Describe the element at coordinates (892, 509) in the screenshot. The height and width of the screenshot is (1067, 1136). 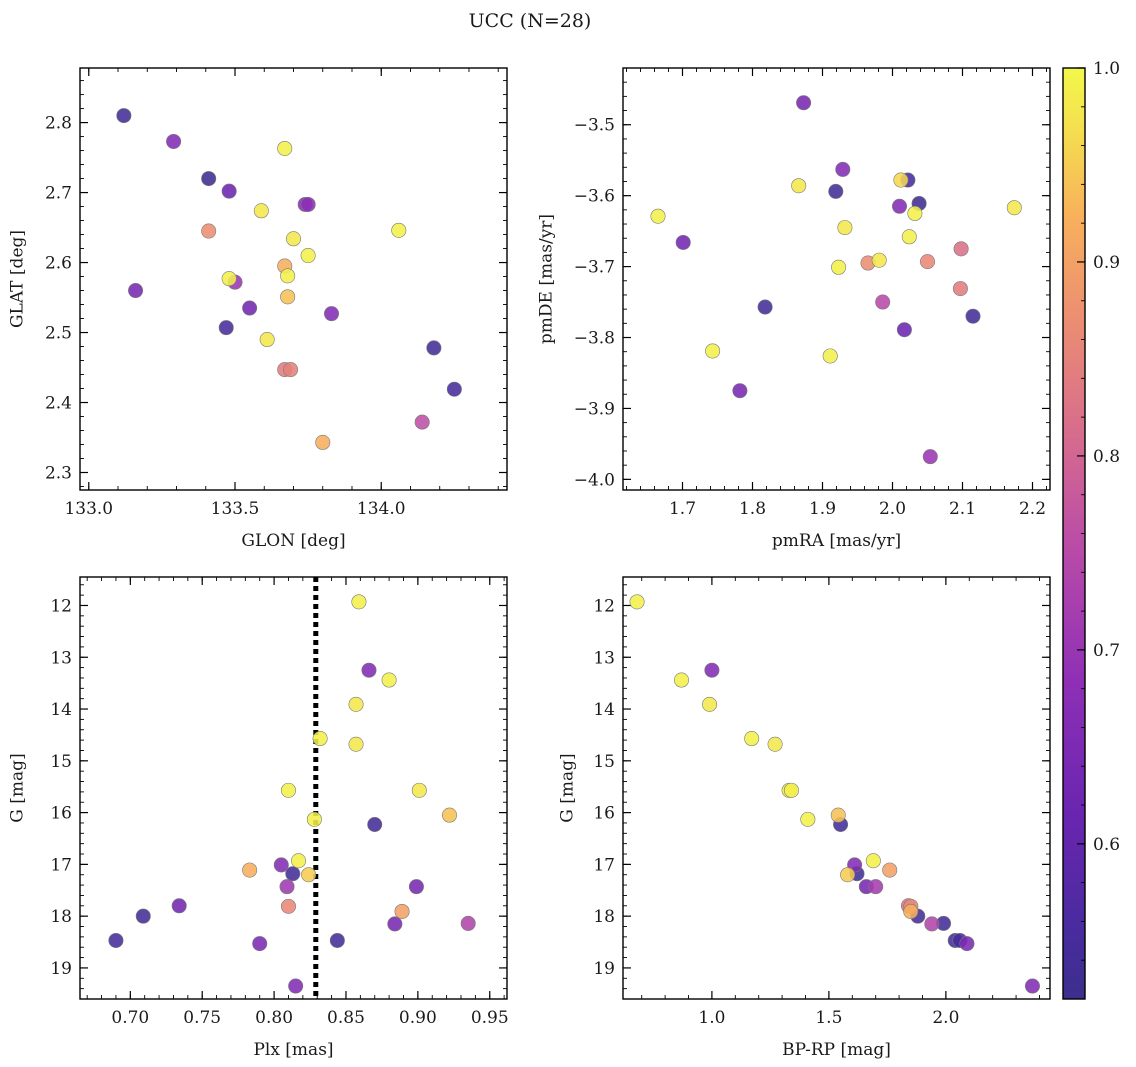
I see `x-tick-label: 2.0` at that location.